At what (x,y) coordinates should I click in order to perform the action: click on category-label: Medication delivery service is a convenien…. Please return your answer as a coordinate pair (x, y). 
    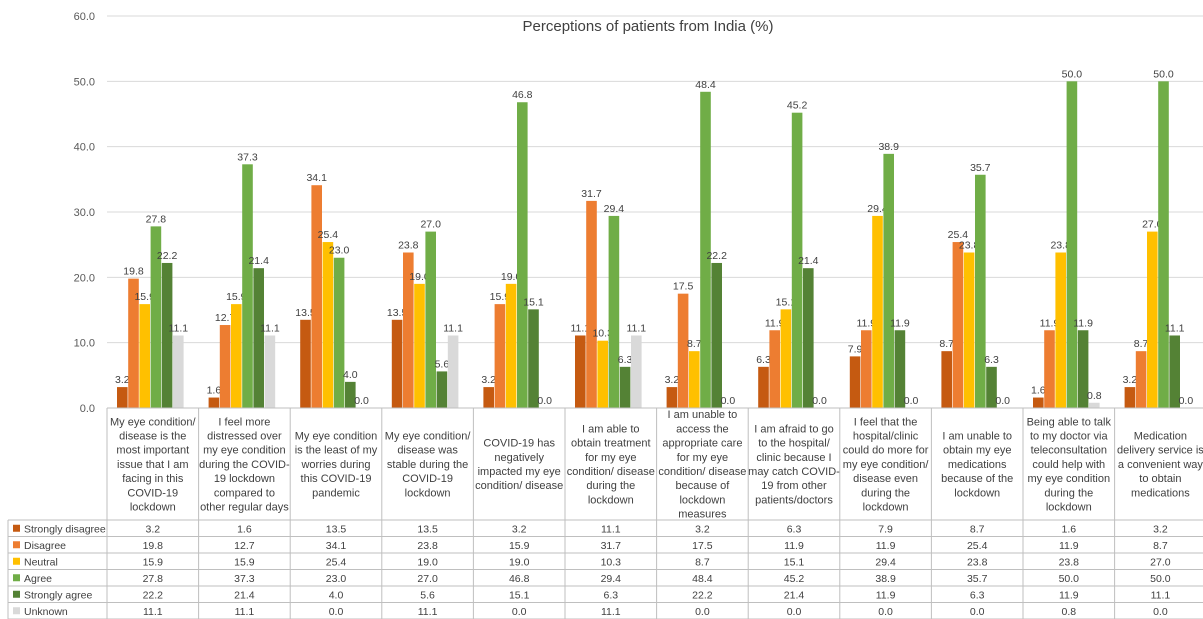
    Looking at the image, I should click on (1160, 465).